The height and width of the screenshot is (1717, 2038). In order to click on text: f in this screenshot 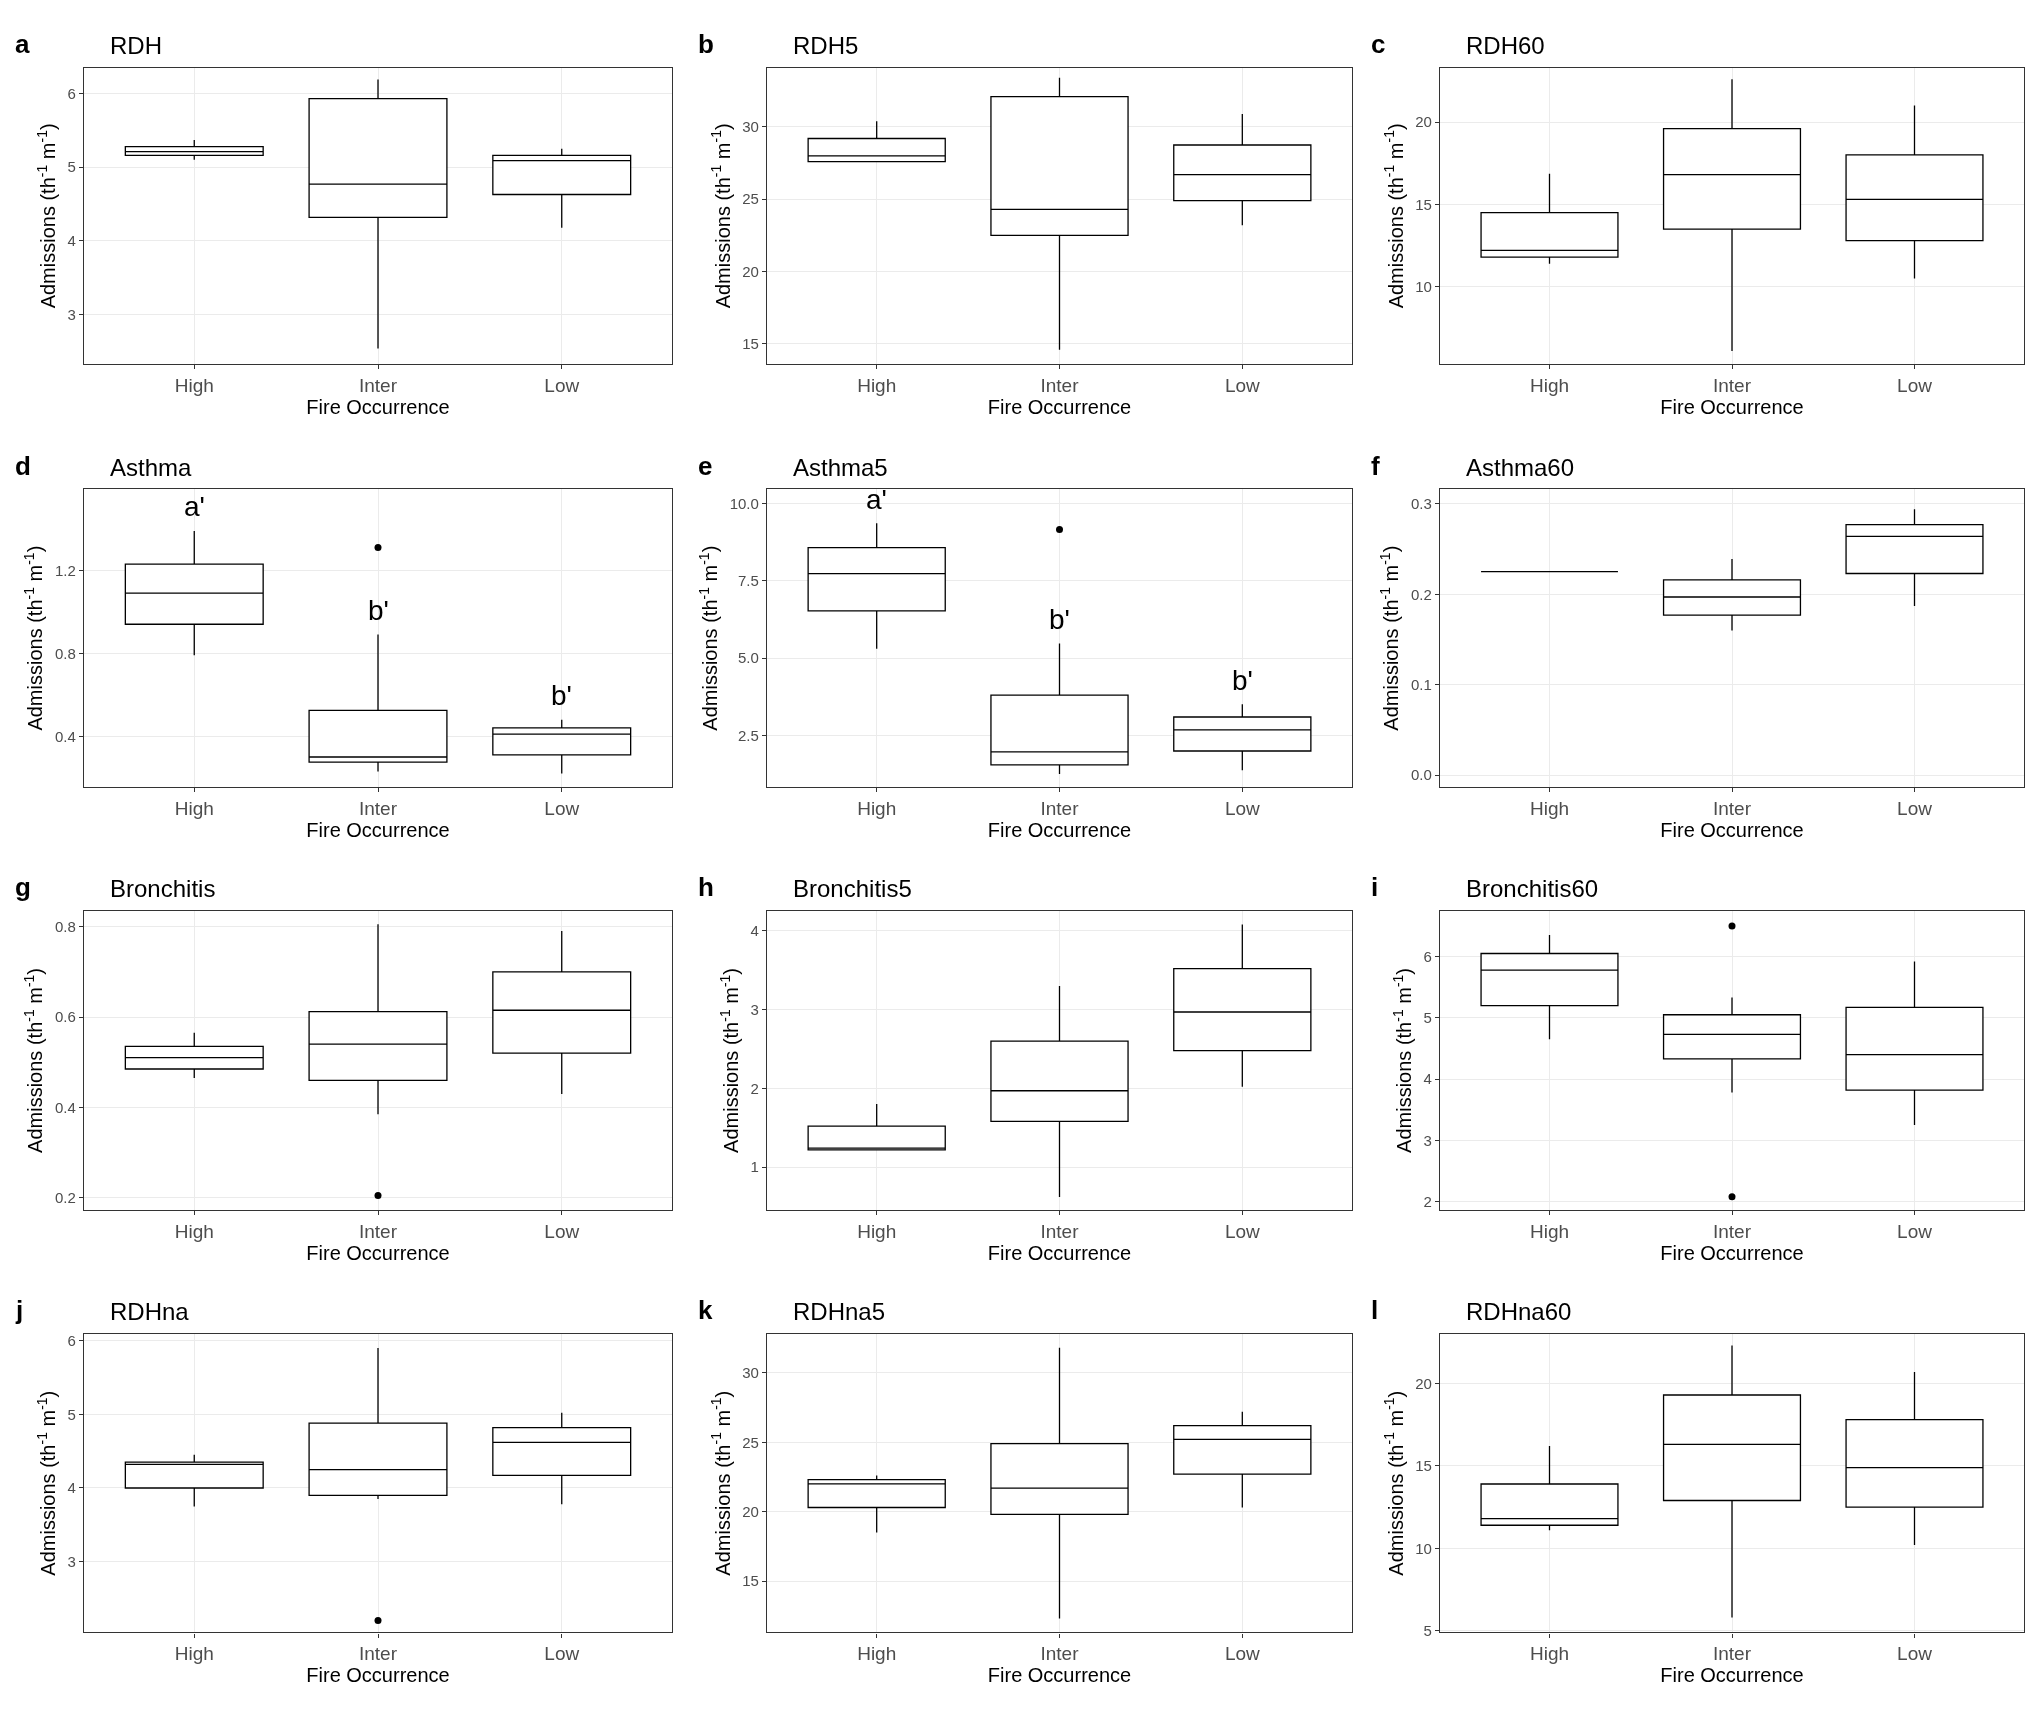, I will do `click(1375, 466)`.